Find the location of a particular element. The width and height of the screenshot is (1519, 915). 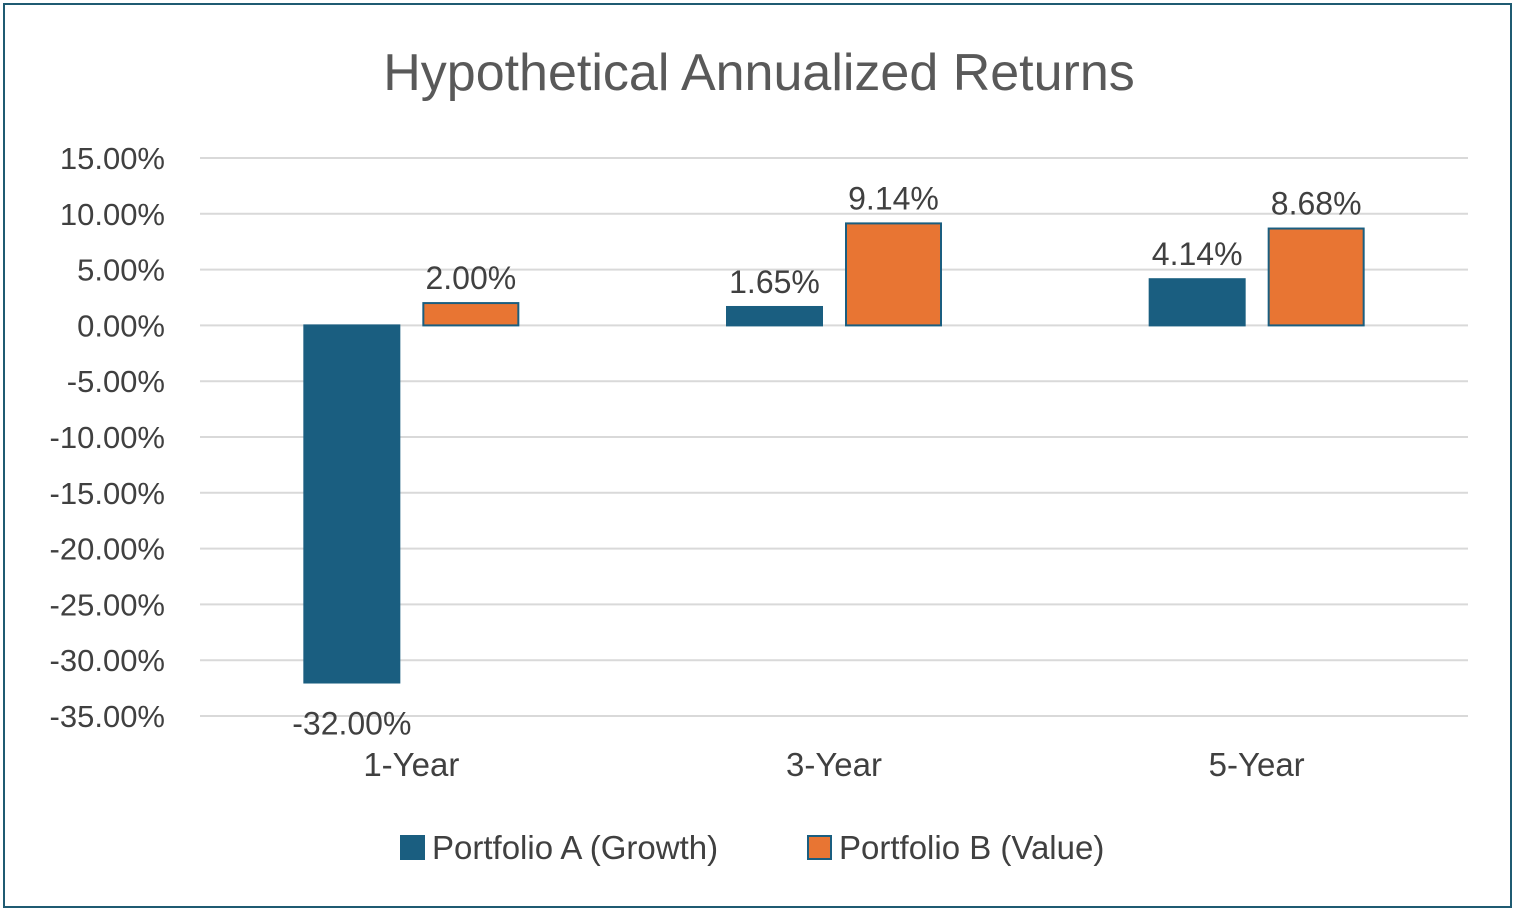

bar-portfolio-a-3-year is located at coordinates (774, 316).